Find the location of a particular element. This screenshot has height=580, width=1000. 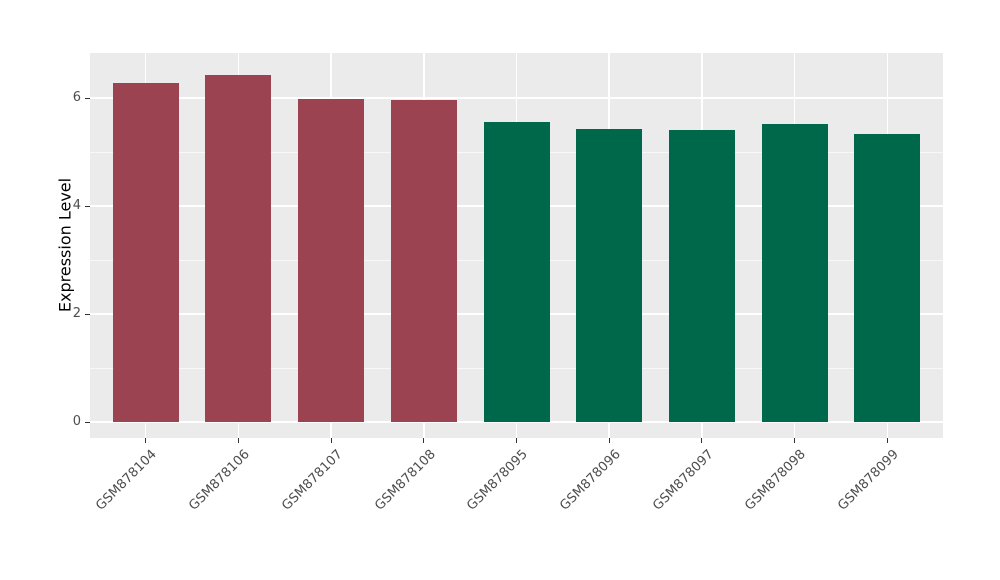

bar-GSM878096 is located at coordinates (609, 275).